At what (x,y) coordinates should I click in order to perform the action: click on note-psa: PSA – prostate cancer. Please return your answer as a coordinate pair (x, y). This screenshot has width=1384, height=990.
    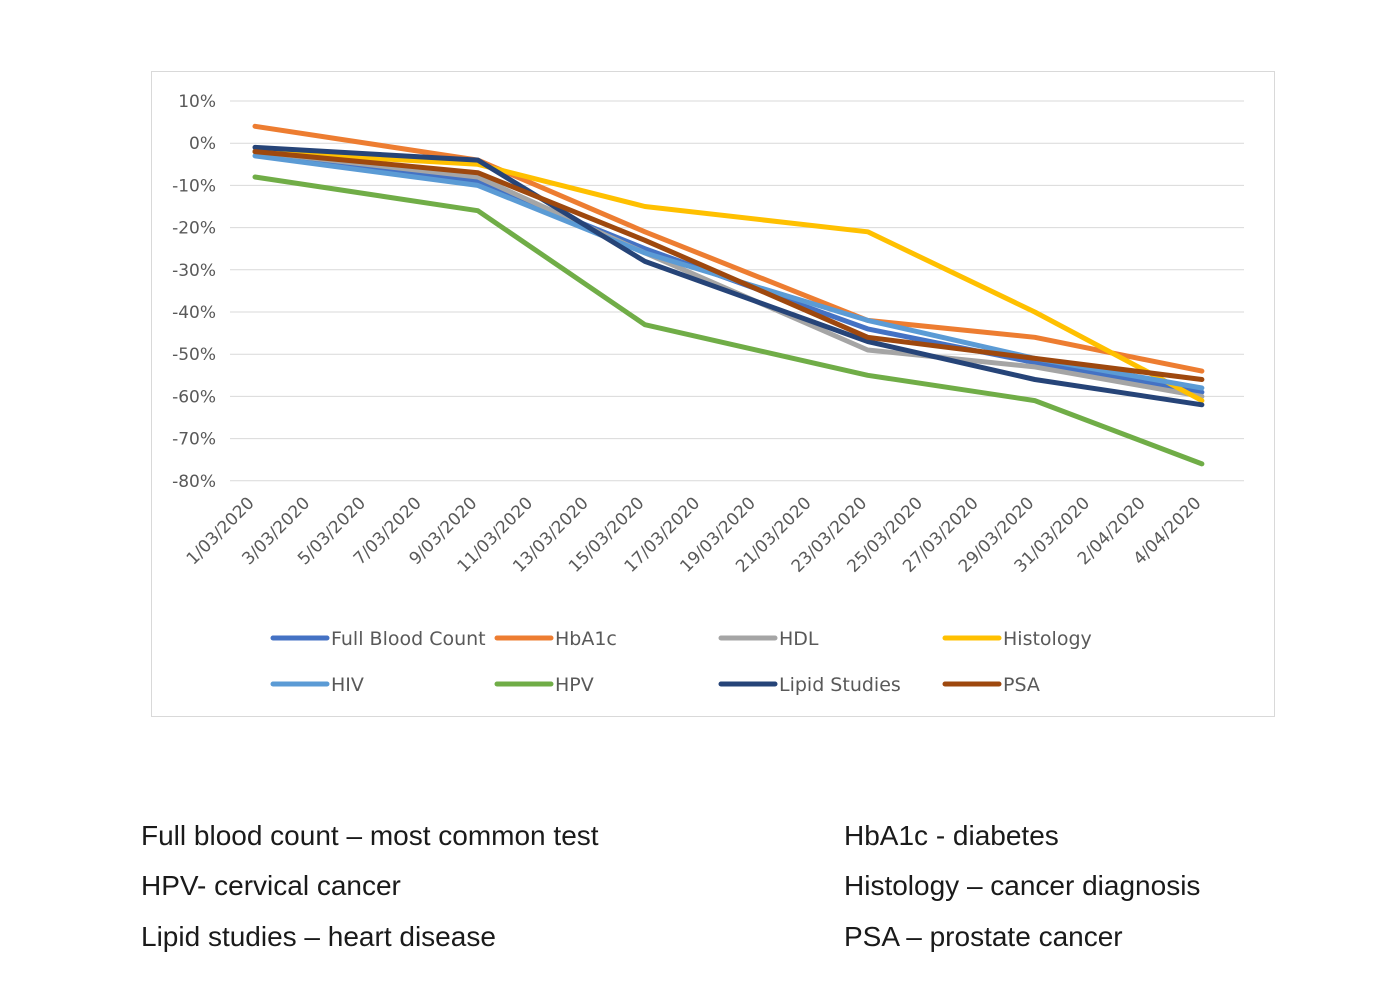
    Looking at the image, I should click on (983, 936).